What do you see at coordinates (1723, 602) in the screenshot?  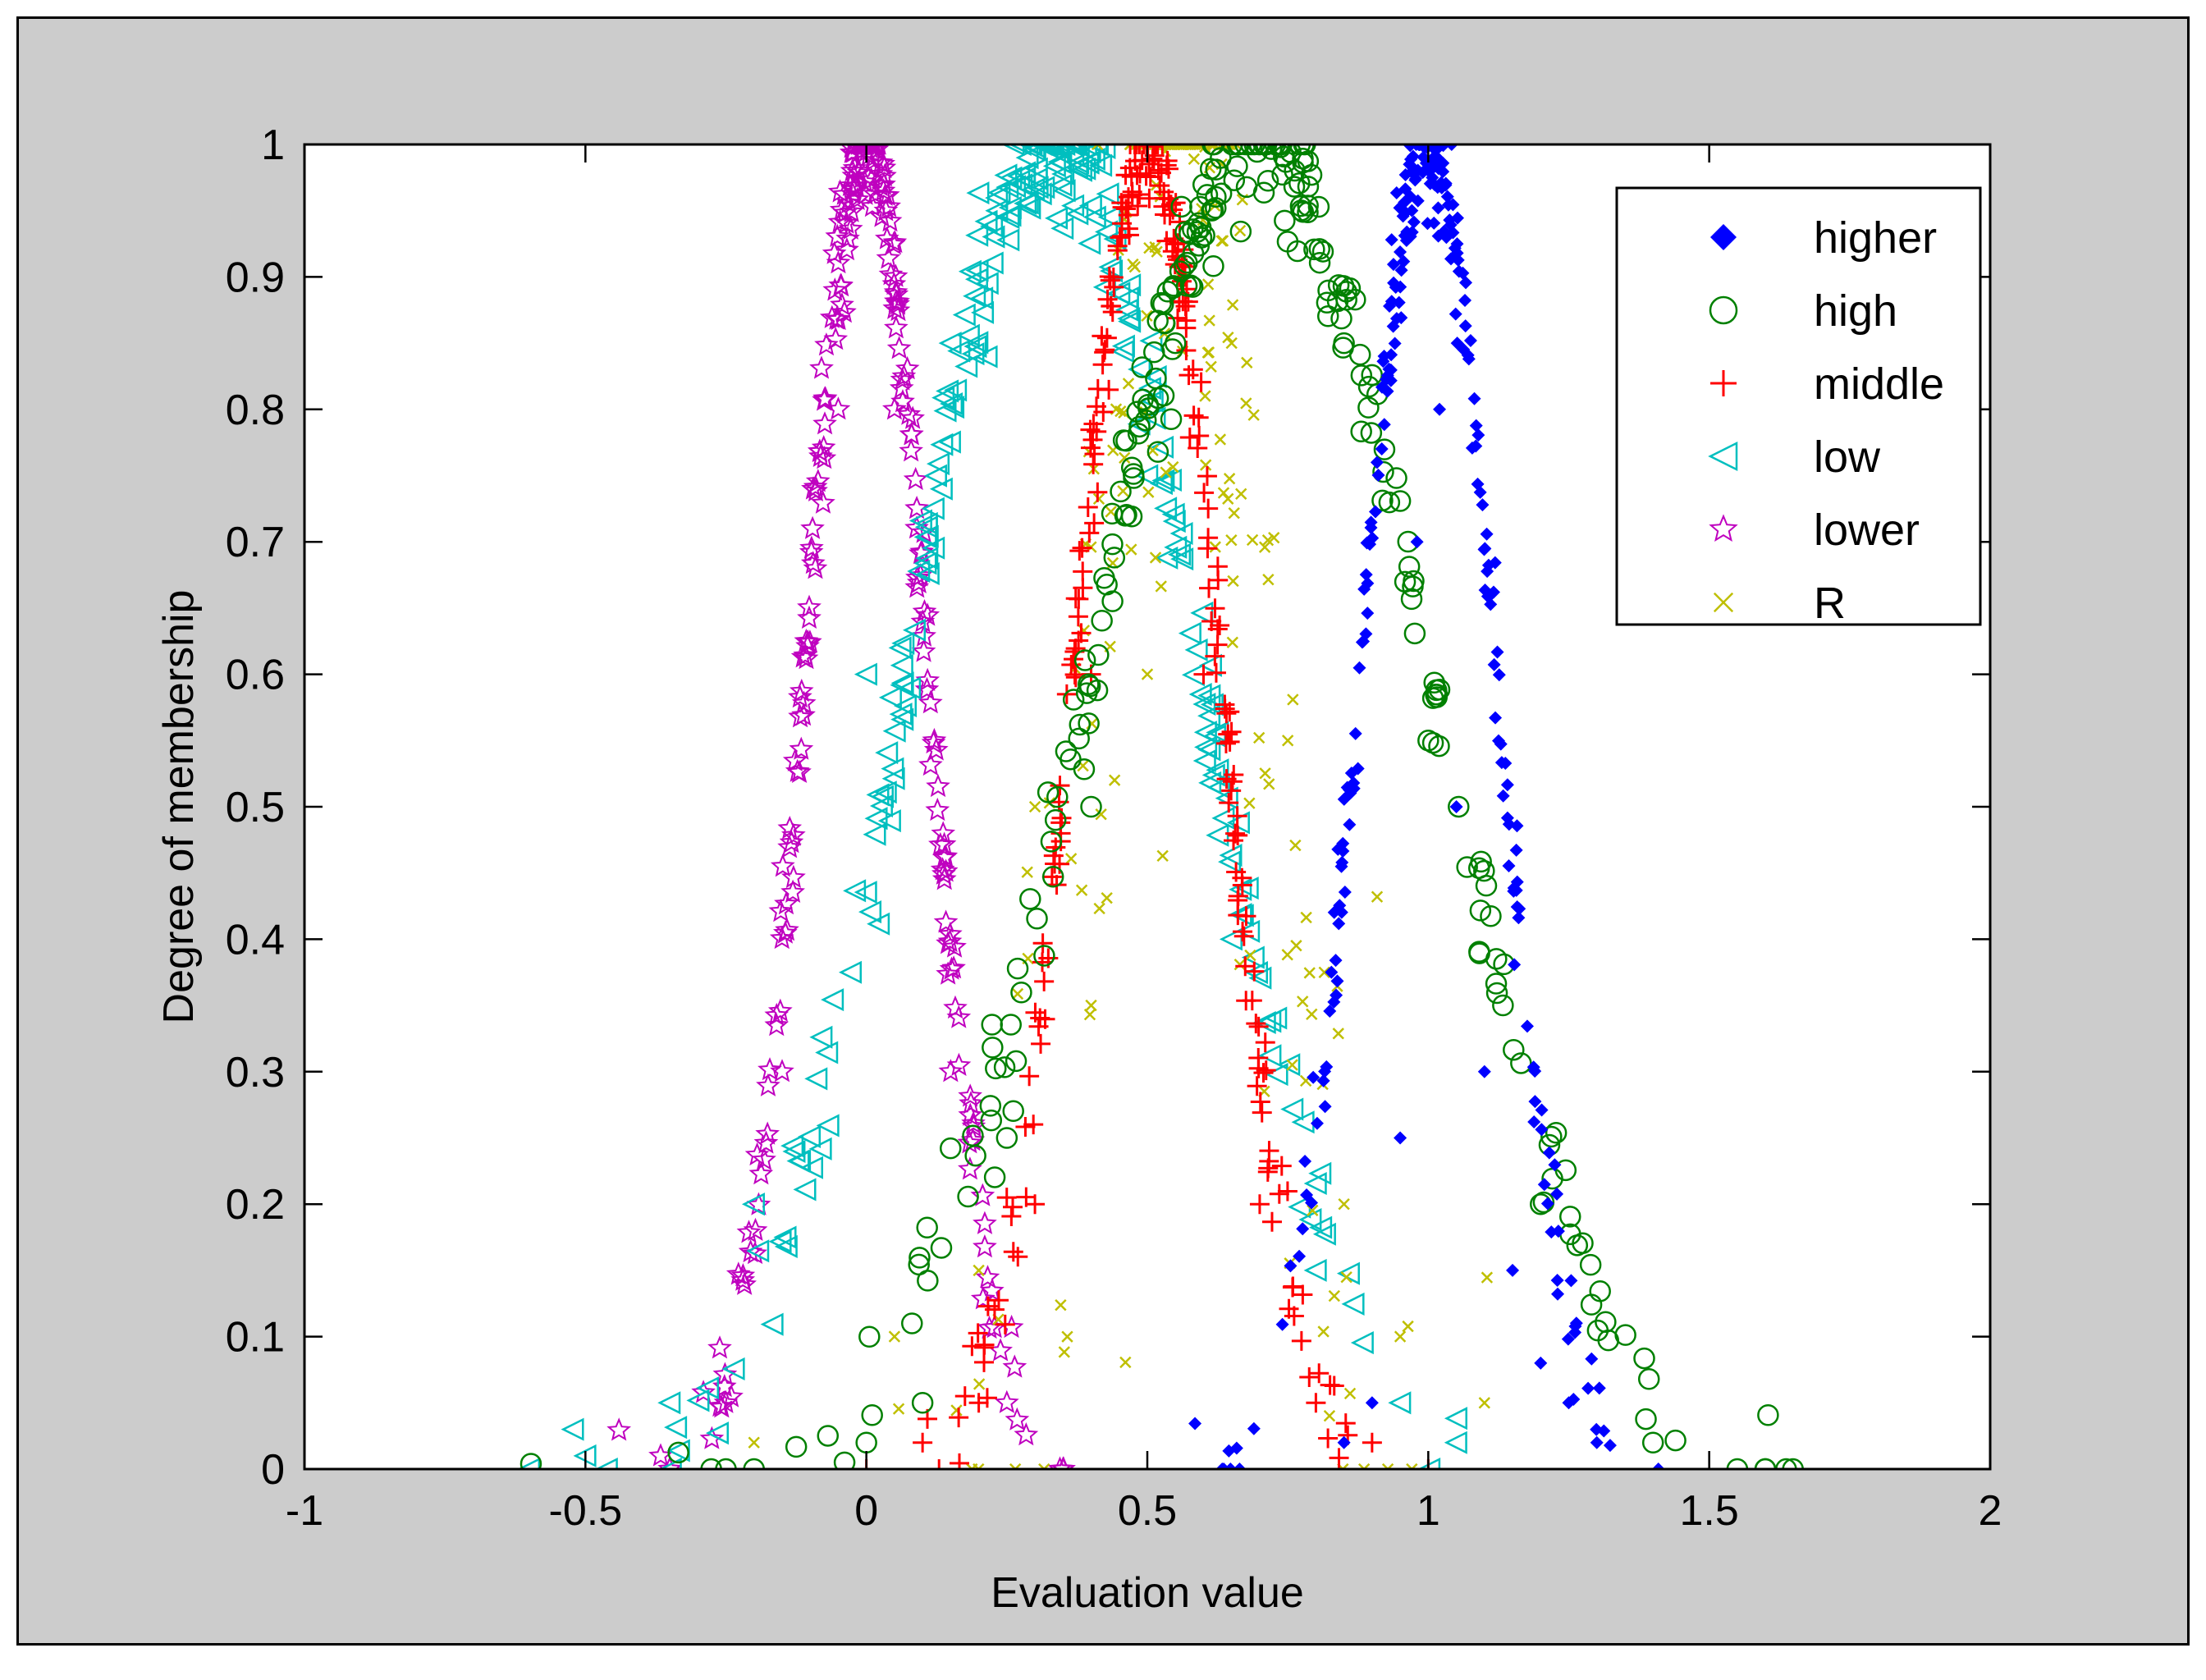 I see `legend-marker-R` at bounding box center [1723, 602].